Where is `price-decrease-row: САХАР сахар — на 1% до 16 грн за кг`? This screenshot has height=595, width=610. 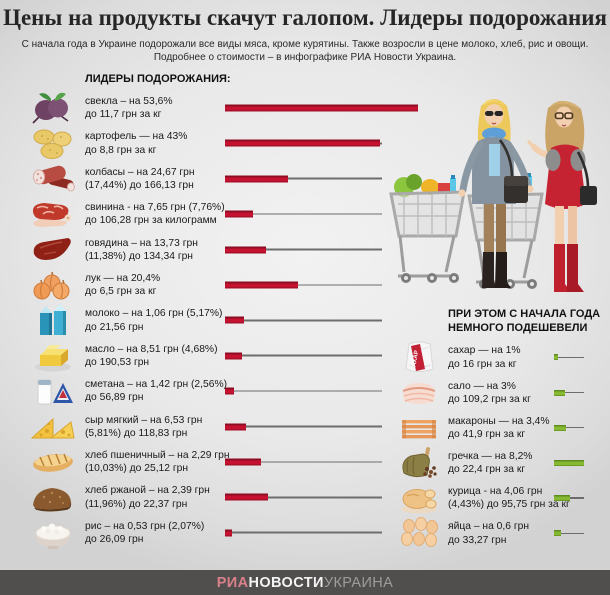 price-decrease-row: САХАР сахар — на 1% до 16 грн за кг is located at coordinates (305, 357).